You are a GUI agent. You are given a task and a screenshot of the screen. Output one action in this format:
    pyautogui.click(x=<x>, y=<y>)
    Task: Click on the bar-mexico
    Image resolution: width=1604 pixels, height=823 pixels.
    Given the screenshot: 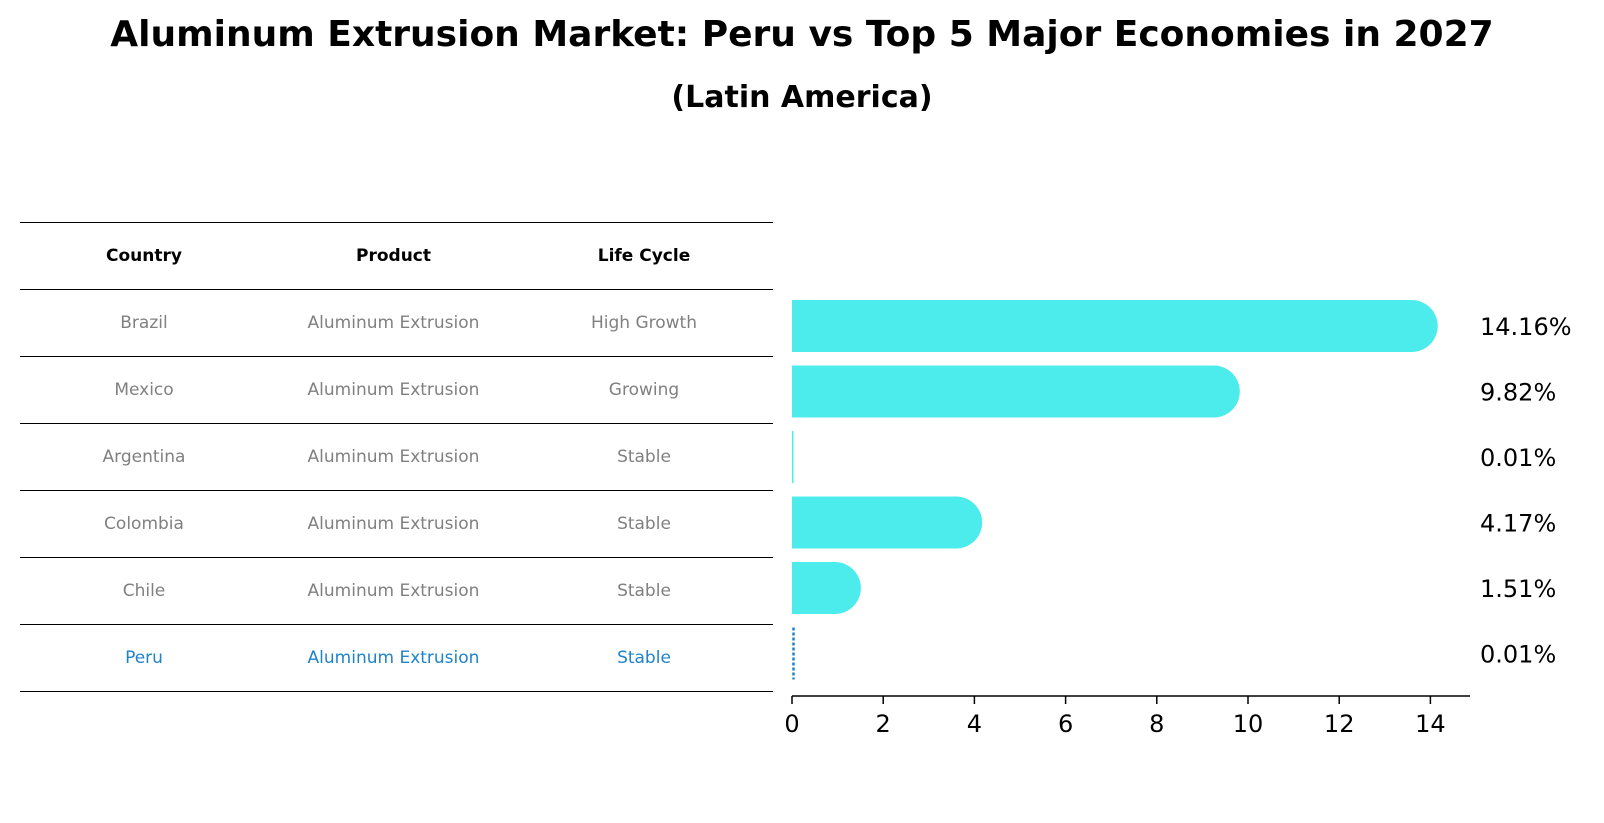 What is the action you would take?
    pyautogui.click(x=1016, y=391)
    